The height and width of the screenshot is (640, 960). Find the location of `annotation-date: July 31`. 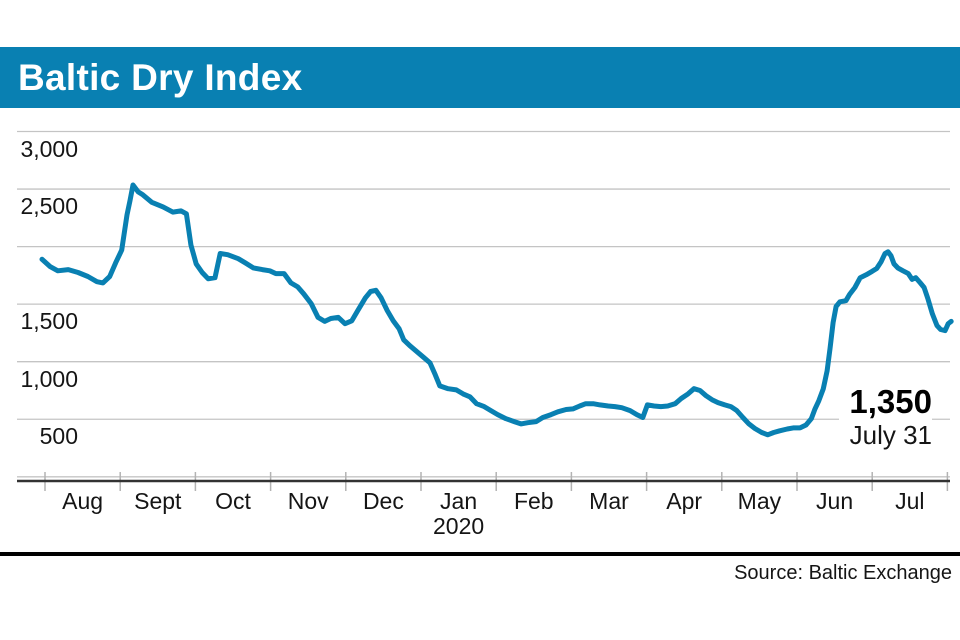

annotation-date: July 31 is located at coordinates (890, 434).